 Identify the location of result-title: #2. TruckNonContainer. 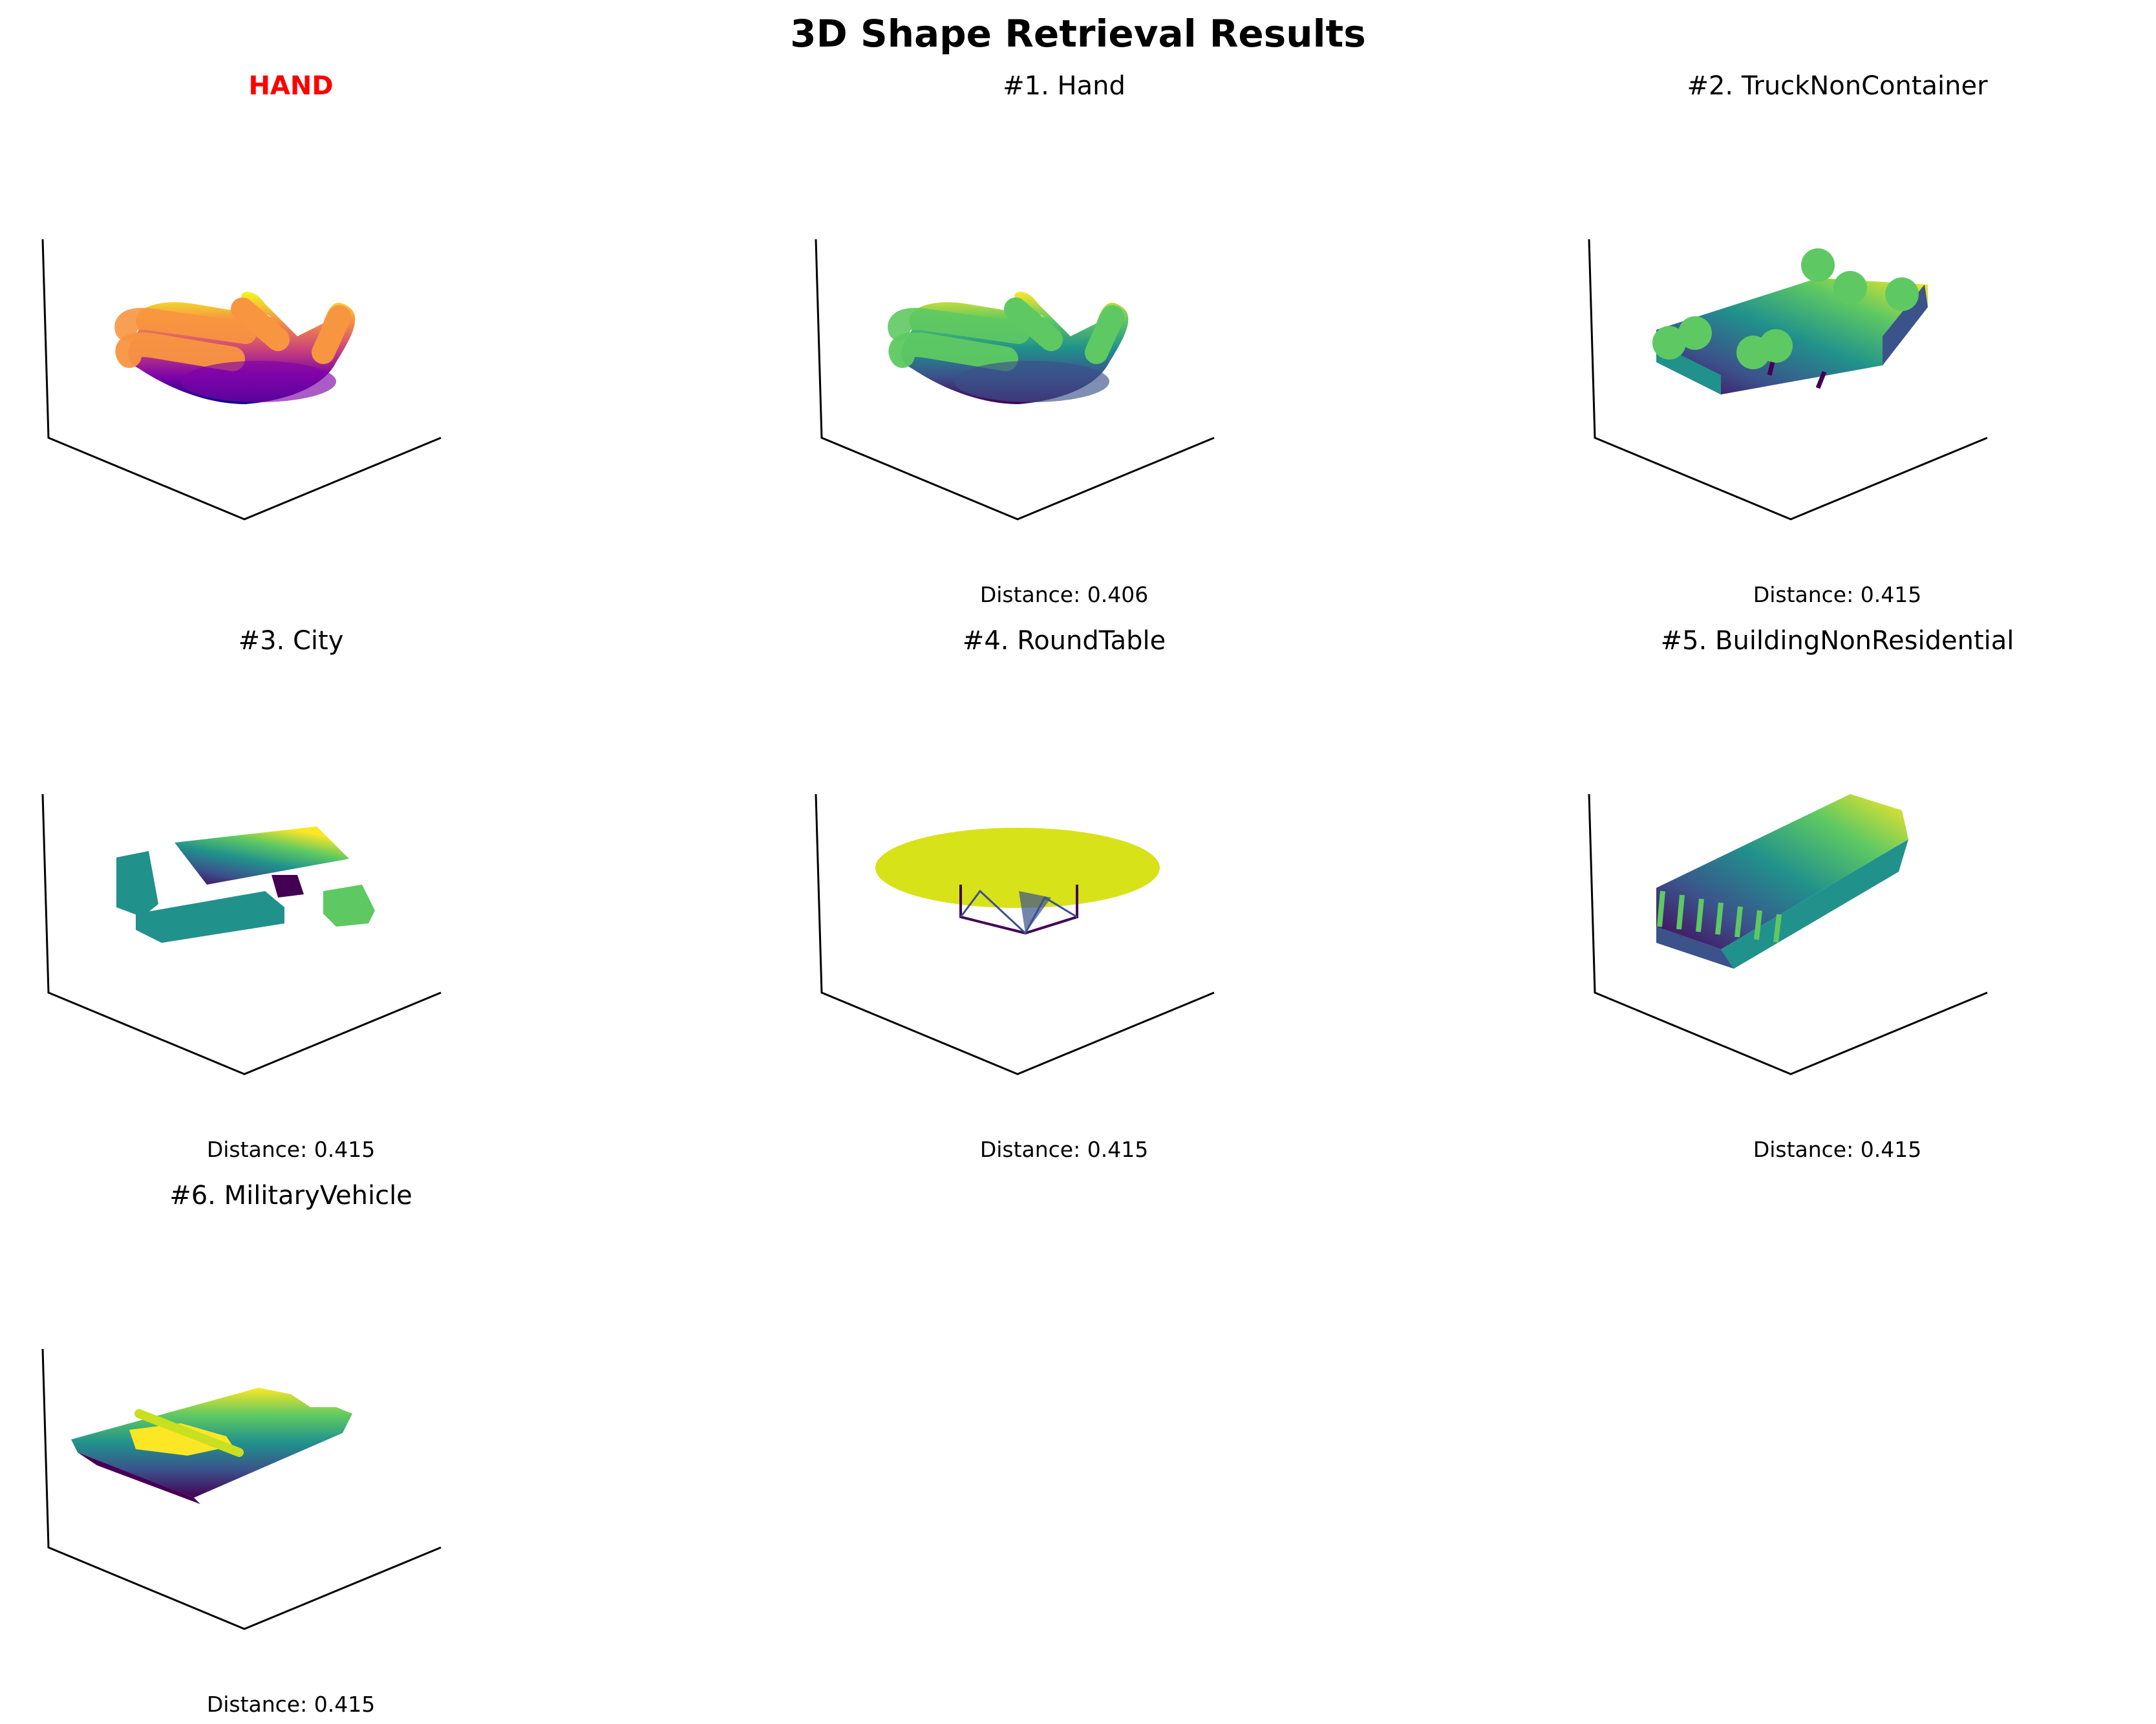
(1837, 86).